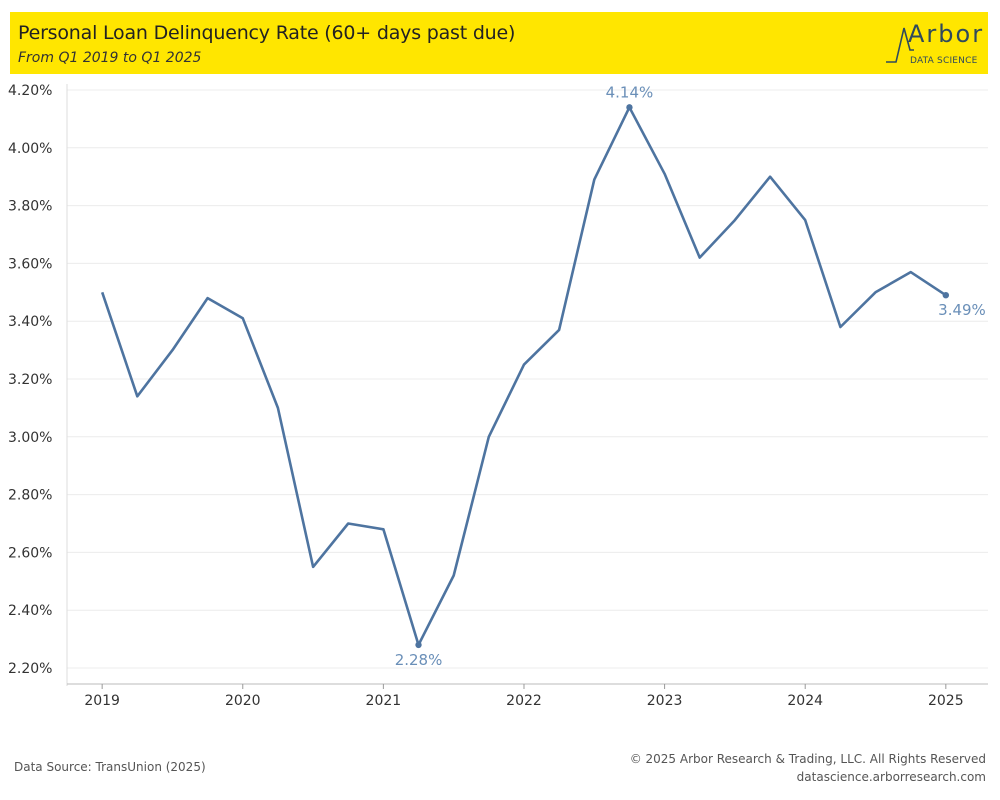  Describe the element at coordinates (30, 207) in the screenshot. I see `y-tick-label: 3.80%` at that location.